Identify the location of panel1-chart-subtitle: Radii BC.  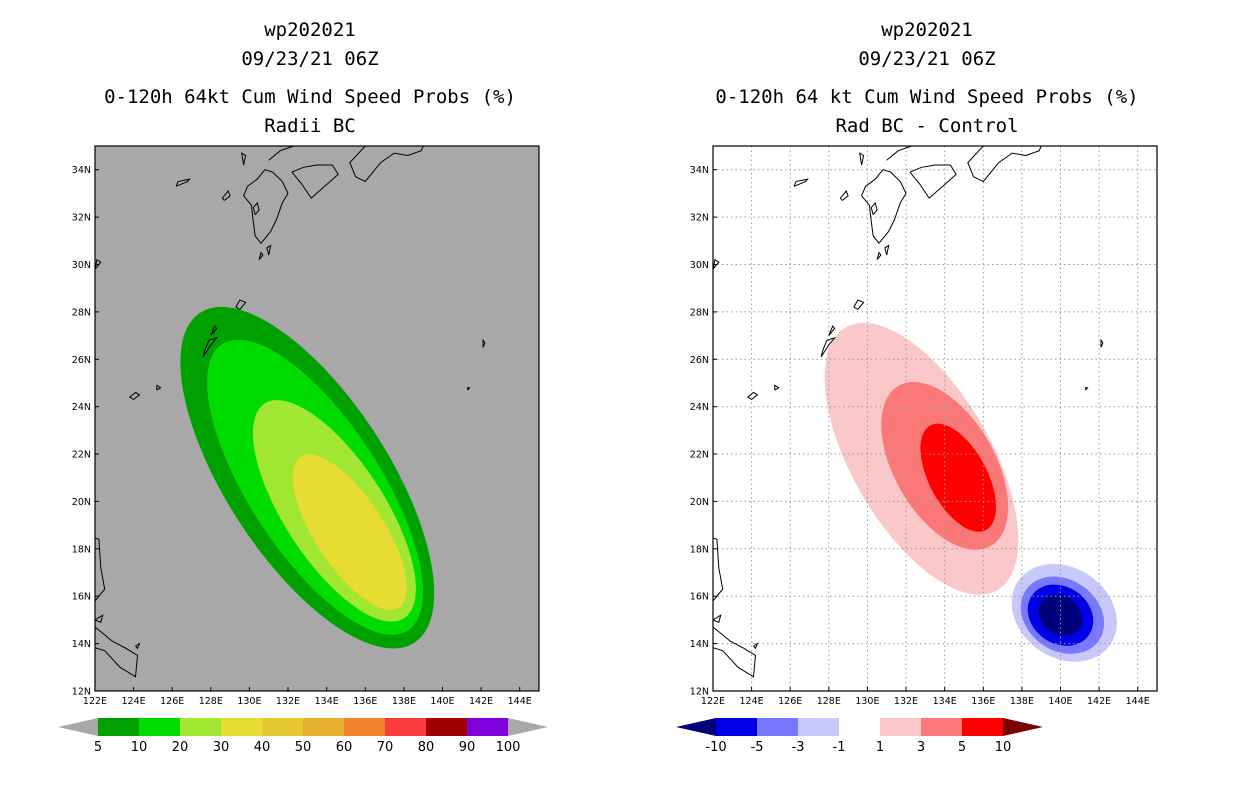
(310, 126).